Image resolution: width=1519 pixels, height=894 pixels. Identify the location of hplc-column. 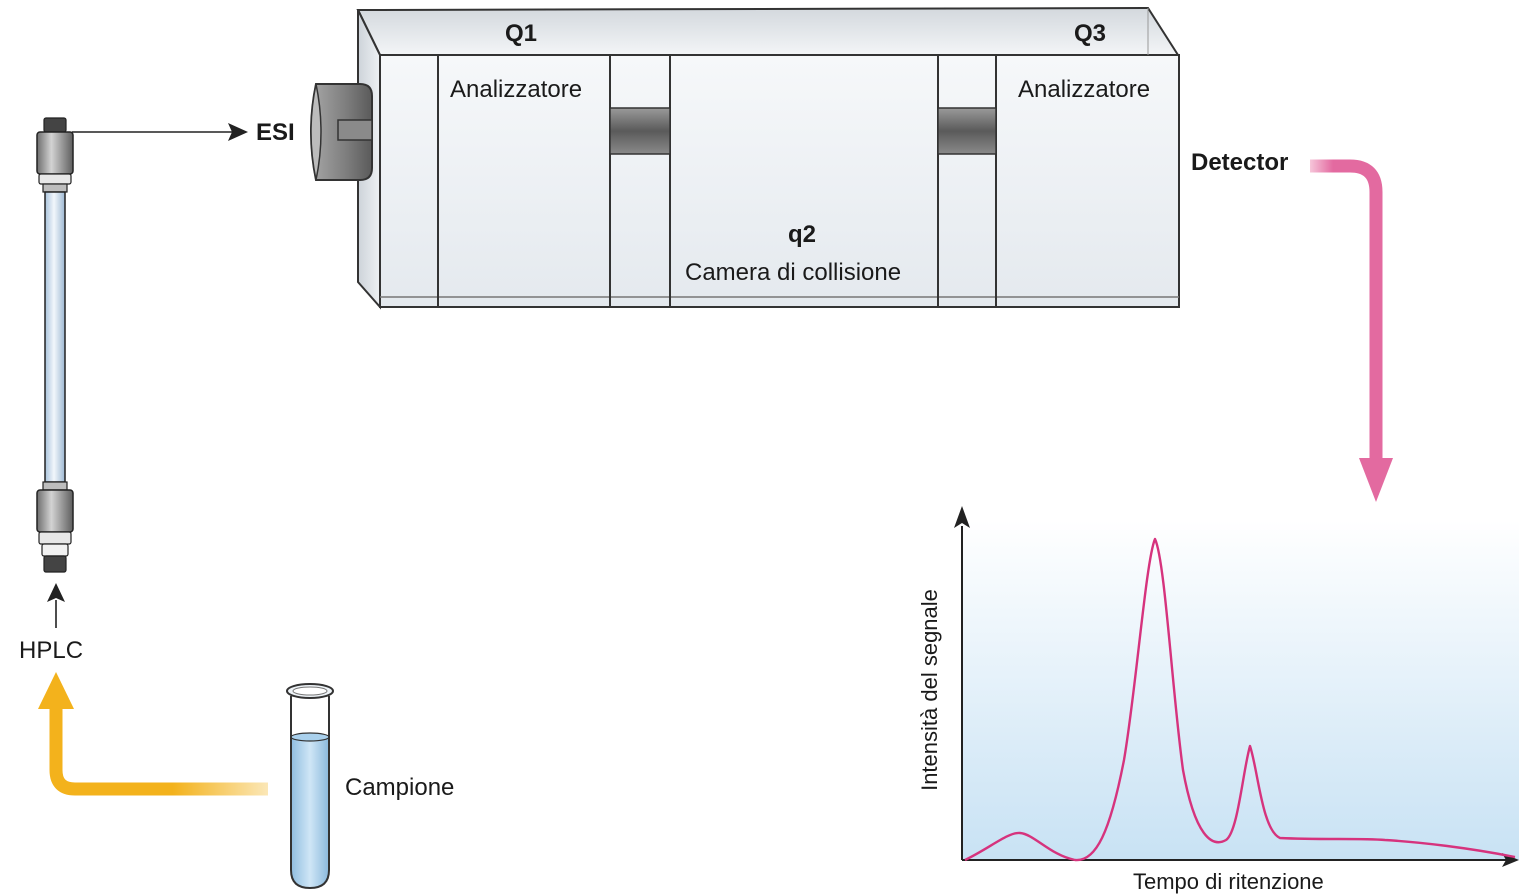
(55, 345).